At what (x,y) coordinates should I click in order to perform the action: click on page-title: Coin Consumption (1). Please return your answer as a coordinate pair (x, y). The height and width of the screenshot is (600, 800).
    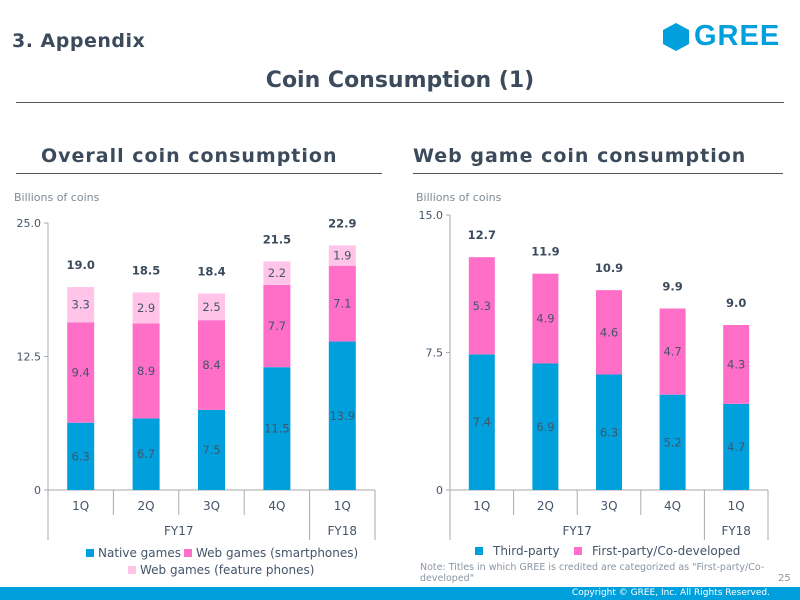
    Looking at the image, I should click on (400, 80).